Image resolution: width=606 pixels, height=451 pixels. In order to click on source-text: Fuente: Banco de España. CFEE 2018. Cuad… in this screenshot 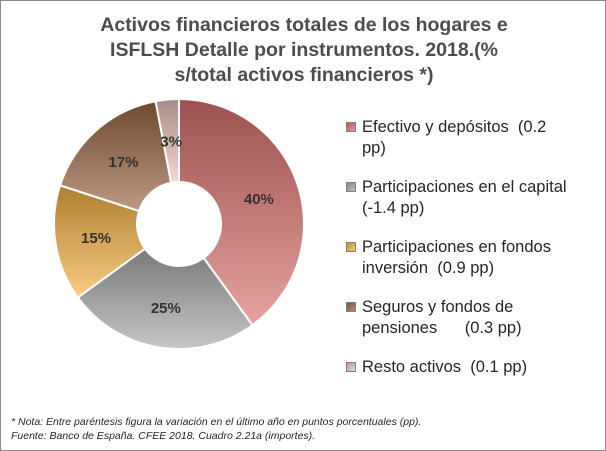, I will do `click(163, 436)`.